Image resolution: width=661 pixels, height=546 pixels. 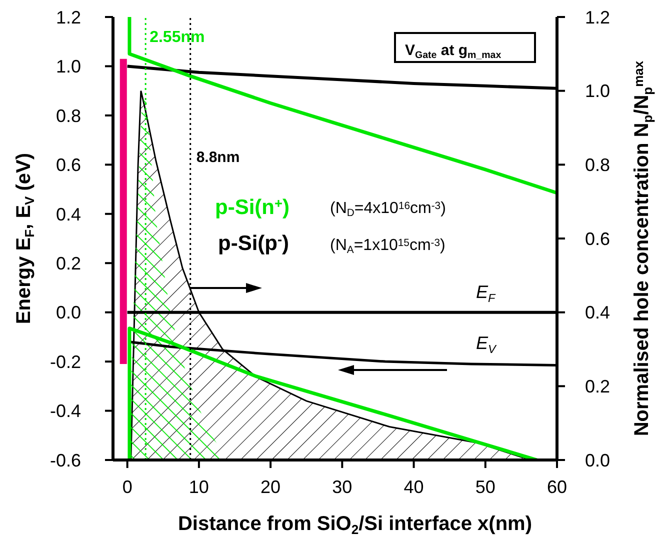 I want to click on y-tick-label: -0.4, so click(x=65, y=411).